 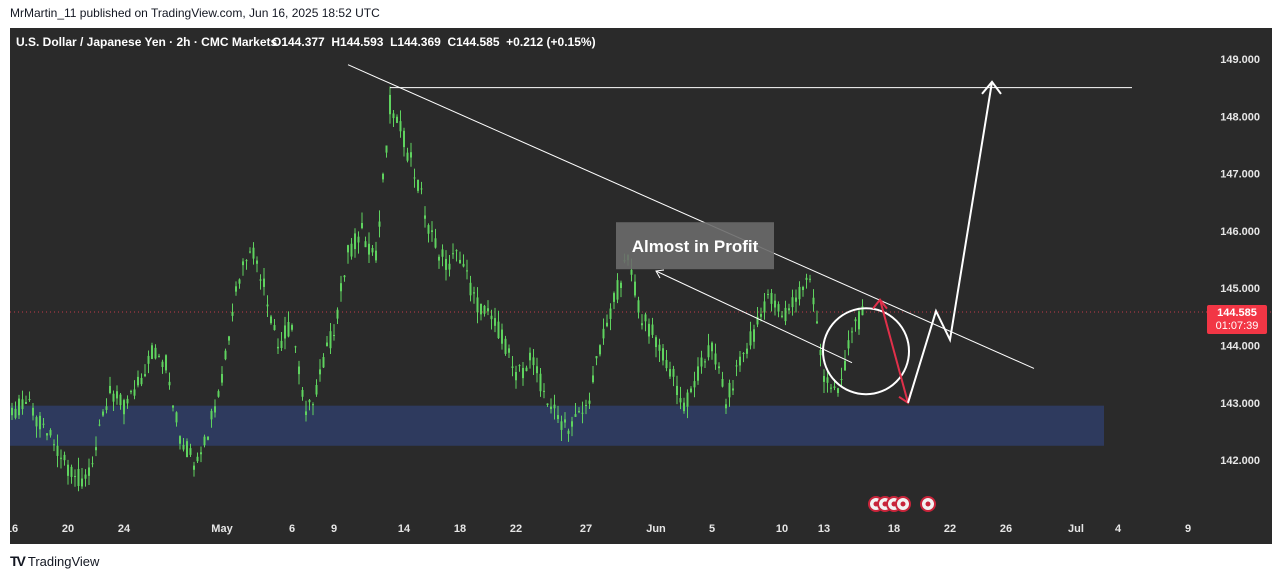 I want to click on annotation-label: Almost in Profit, so click(x=695, y=246).